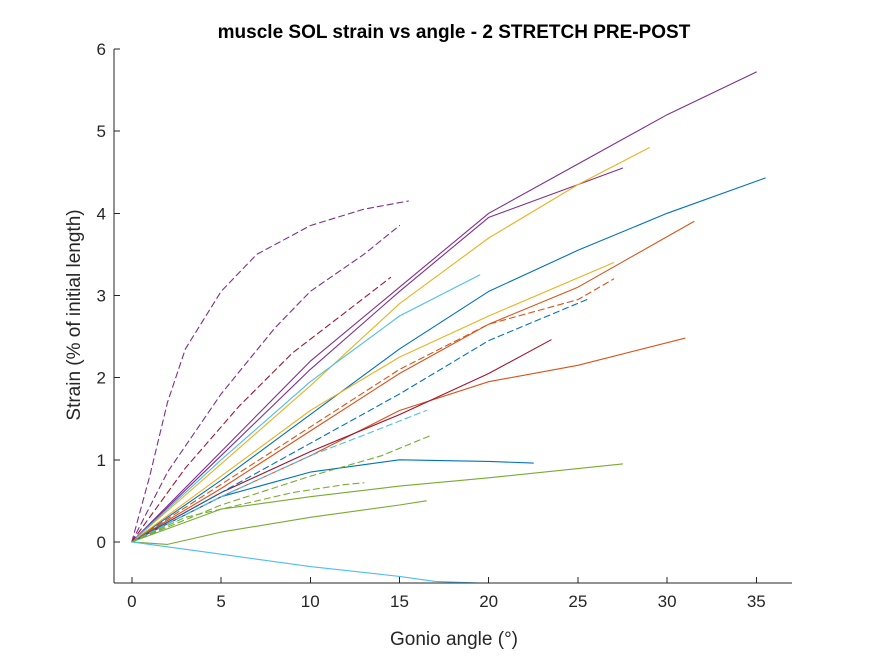 This screenshot has width=875, height=656. What do you see at coordinates (310, 601) in the screenshot?
I see `x-tick-label: 10` at bounding box center [310, 601].